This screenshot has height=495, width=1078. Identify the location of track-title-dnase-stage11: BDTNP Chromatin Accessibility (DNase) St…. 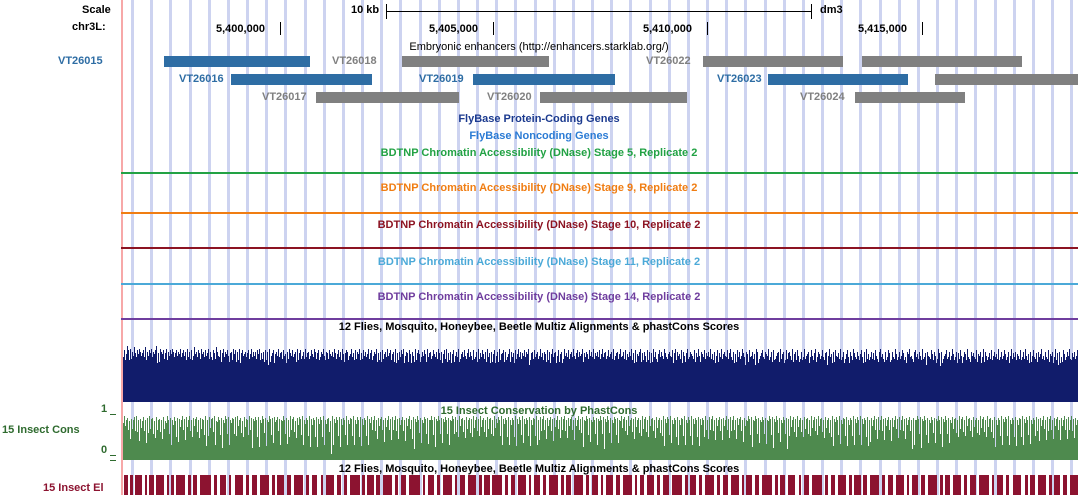
(539, 262).